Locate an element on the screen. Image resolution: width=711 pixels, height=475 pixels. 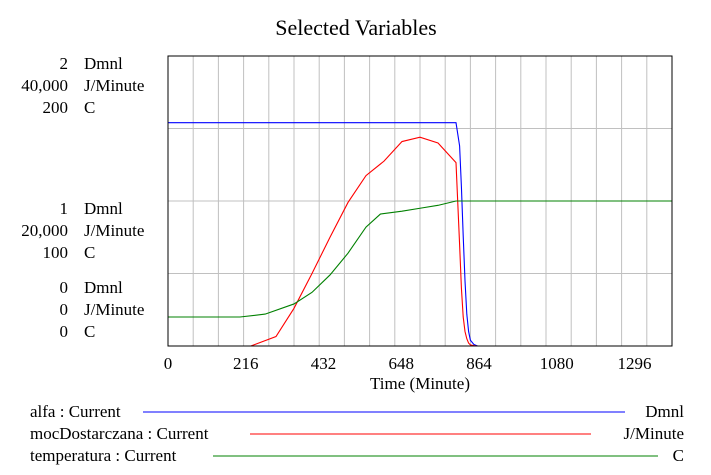
chart-title: Selected Variables is located at coordinates (355, 27).